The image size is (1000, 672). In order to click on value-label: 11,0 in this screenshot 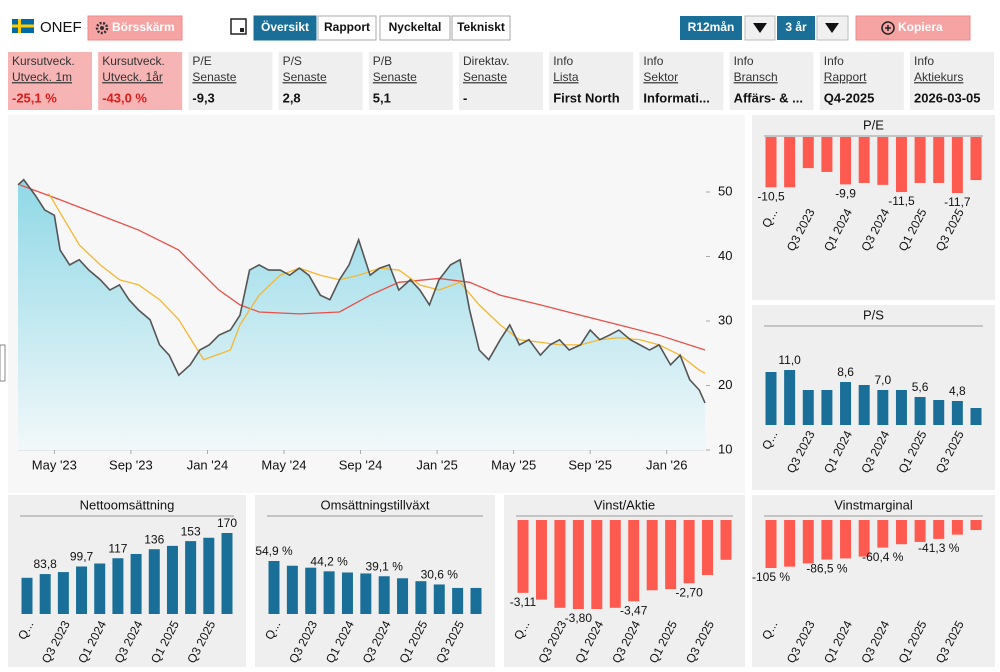, I will do `click(789, 360)`.